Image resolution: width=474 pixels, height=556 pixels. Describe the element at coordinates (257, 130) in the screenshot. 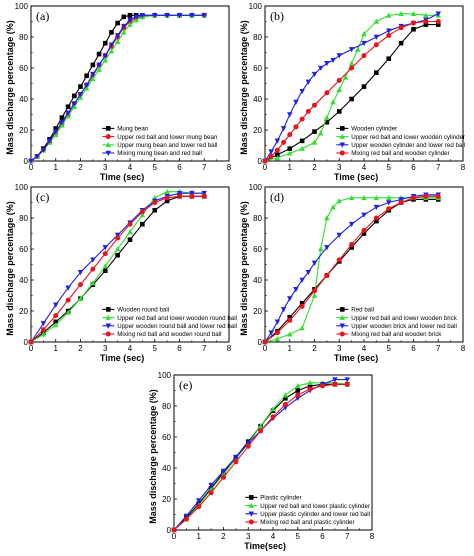

I see `y-tick-label: 20` at that location.